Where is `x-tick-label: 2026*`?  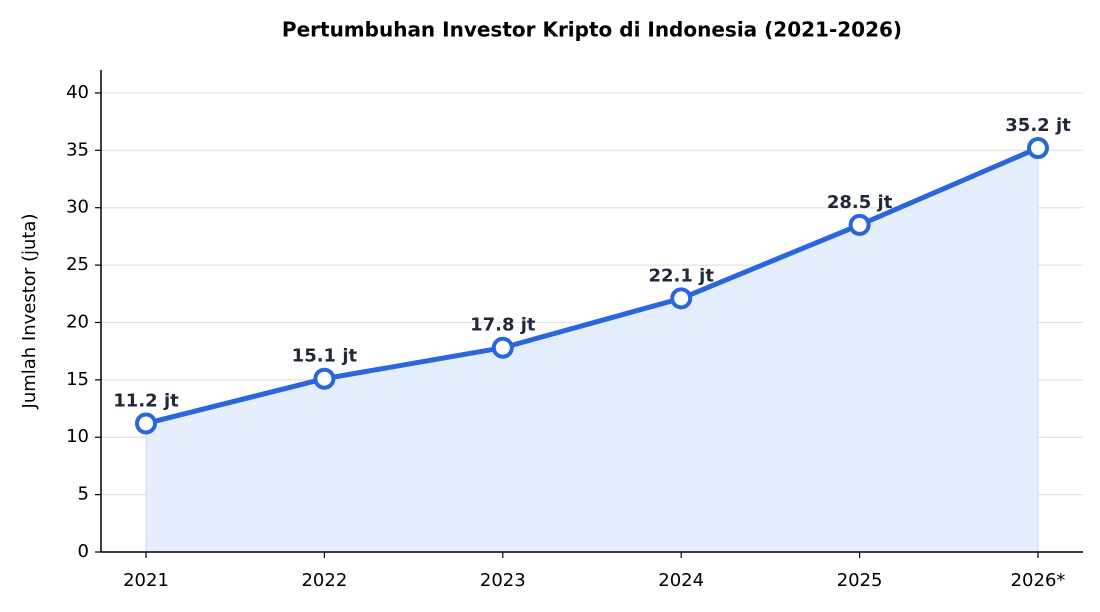
x-tick-label: 2026* is located at coordinates (1038, 580).